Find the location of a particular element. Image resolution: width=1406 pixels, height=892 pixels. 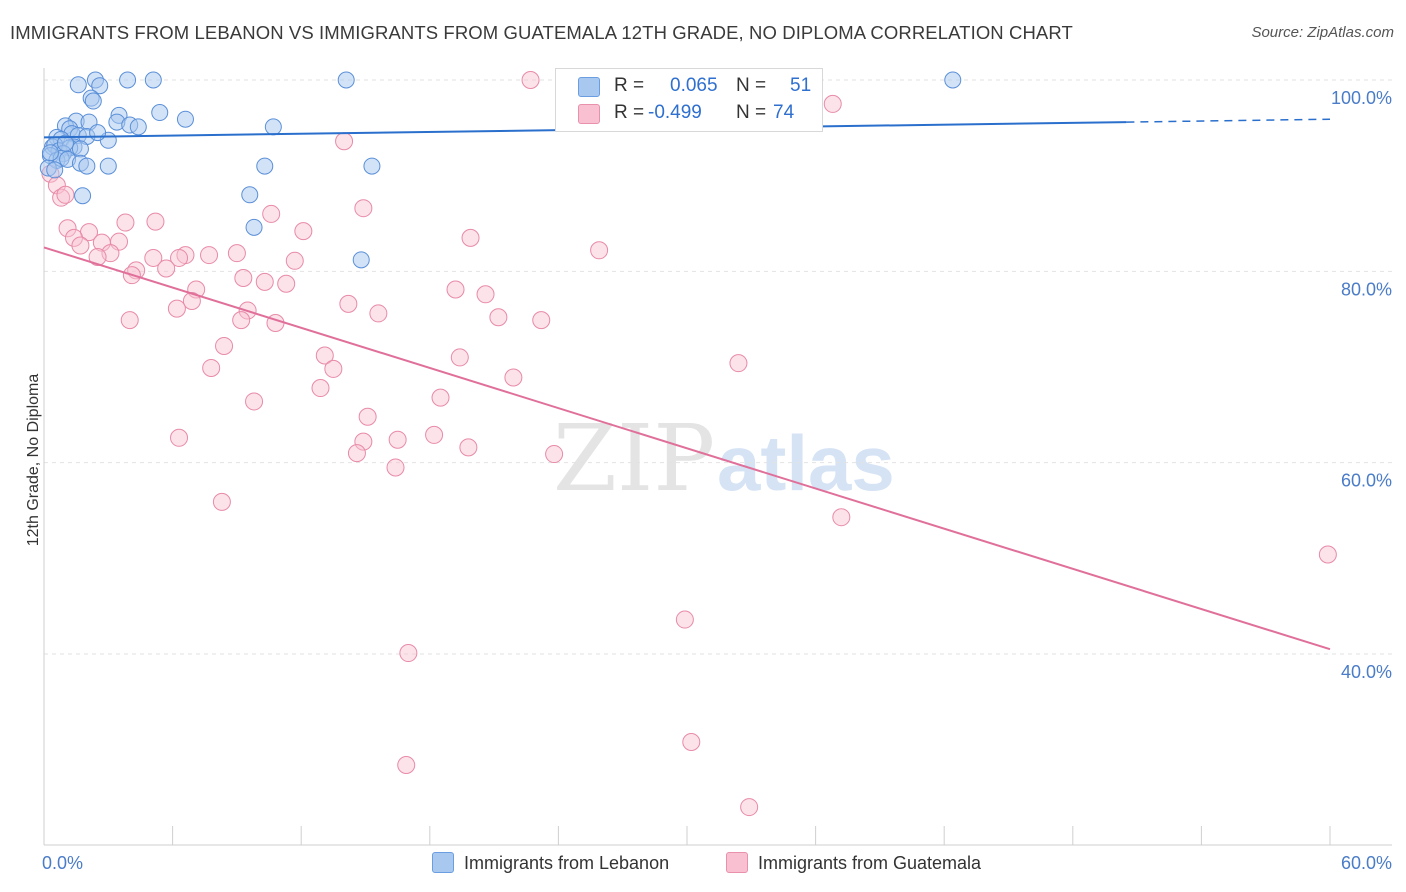

lebanon-trend-extension is located at coordinates (1228, 120).